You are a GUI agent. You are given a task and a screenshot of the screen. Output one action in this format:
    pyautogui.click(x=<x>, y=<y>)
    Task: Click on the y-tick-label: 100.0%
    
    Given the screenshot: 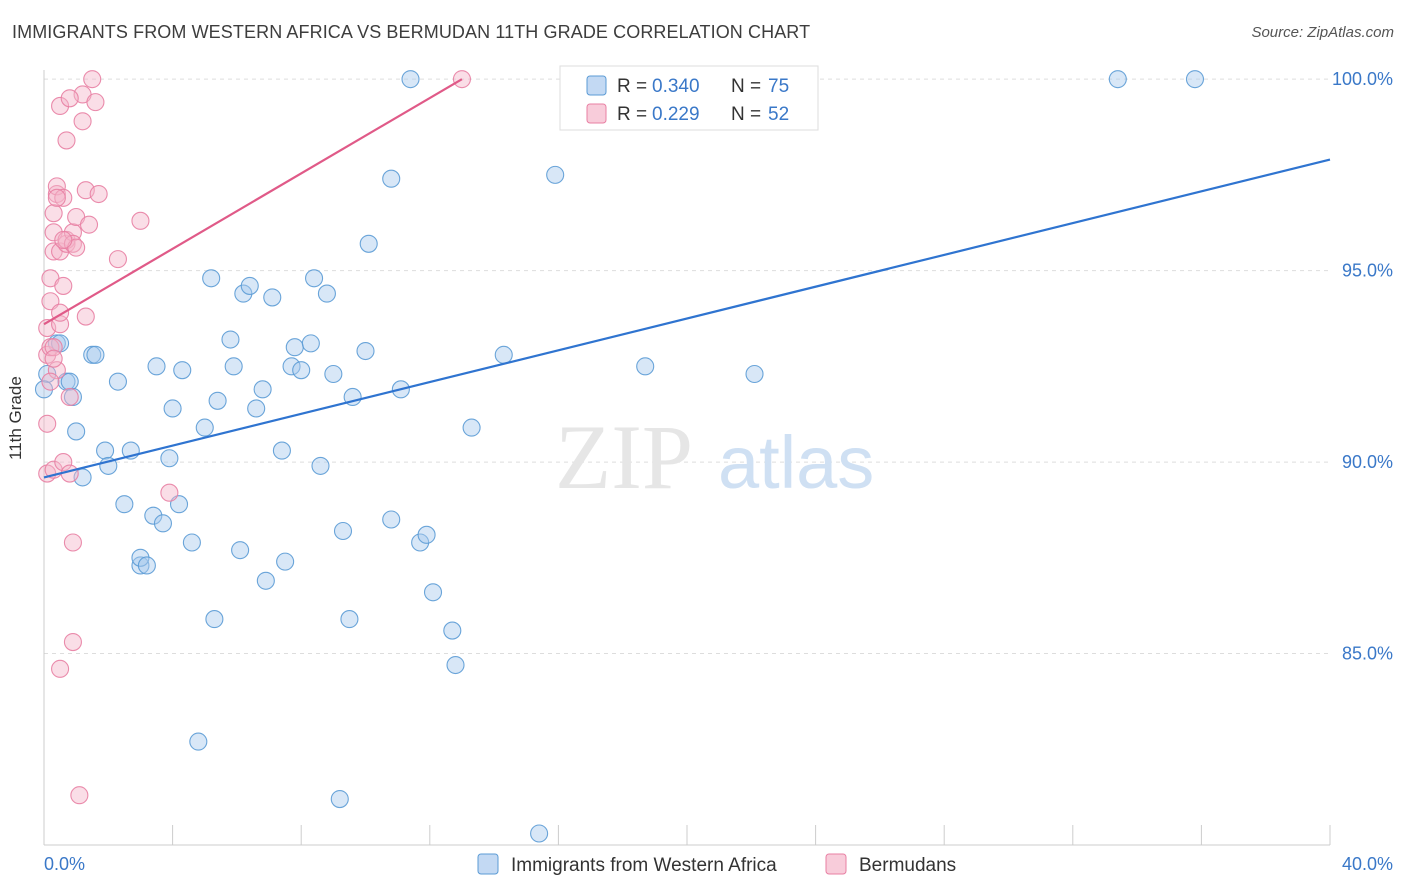 What is the action you would take?
    pyautogui.click(x=1362, y=79)
    